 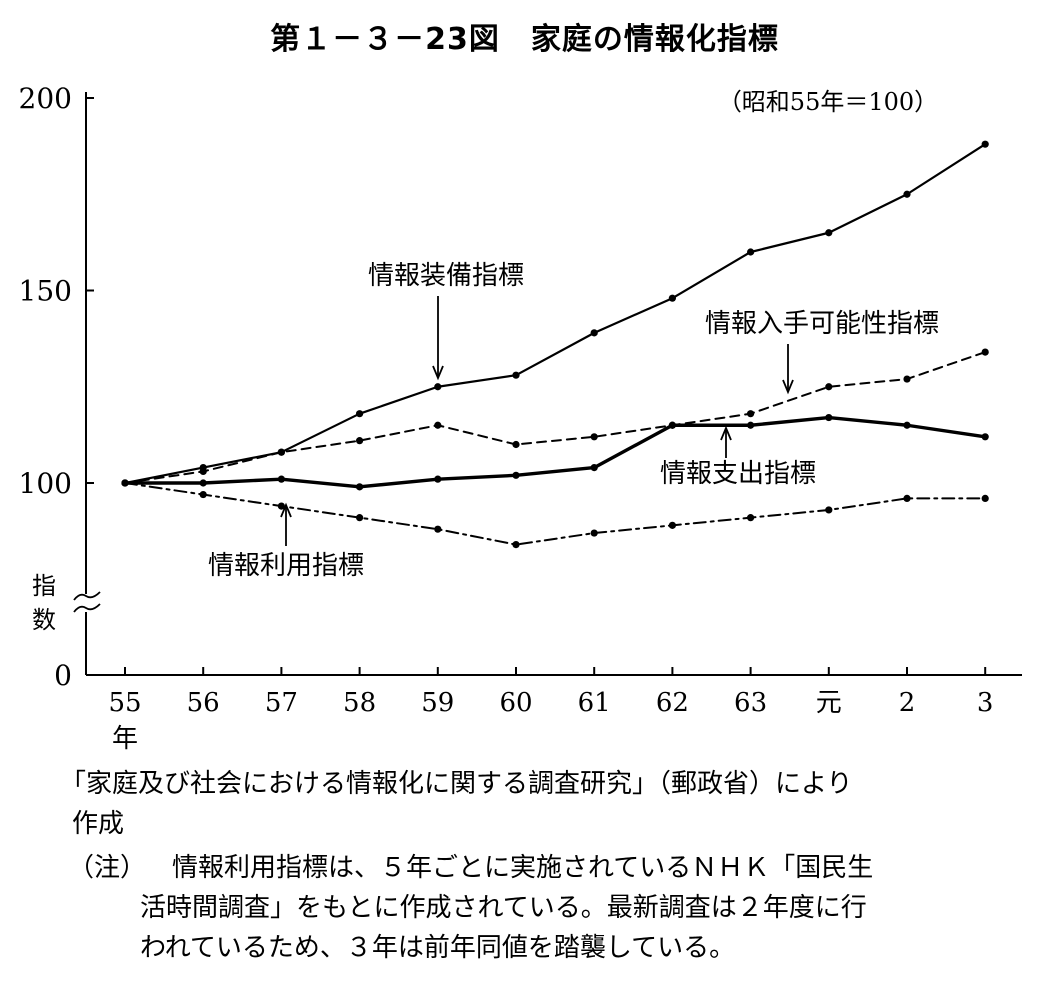 I want to click on note-line-1: 情報利用指標は、５年ごとに実施されているＮＨＫ「国民生, so click(x=523, y=868).